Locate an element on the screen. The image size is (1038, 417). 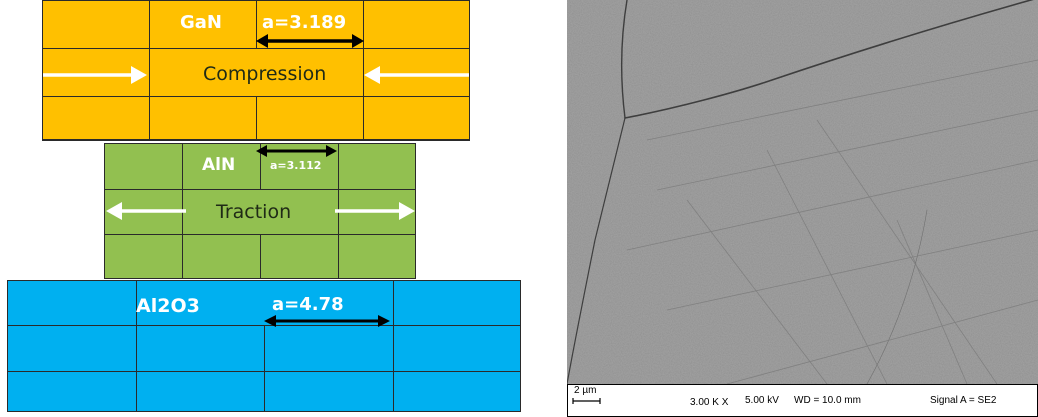
compression-arrow-right is located at coordinates (416, 75).